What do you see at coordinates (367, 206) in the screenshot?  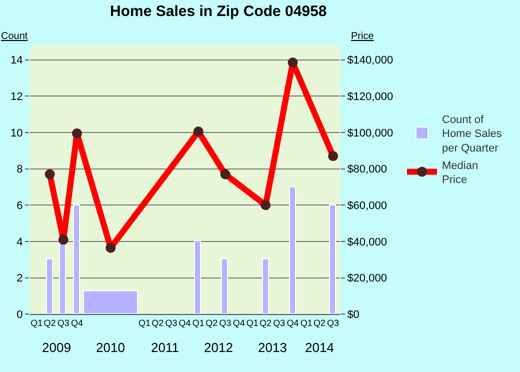 I see `y2-tick-label: $60,000` at bounding box center [367, 206].